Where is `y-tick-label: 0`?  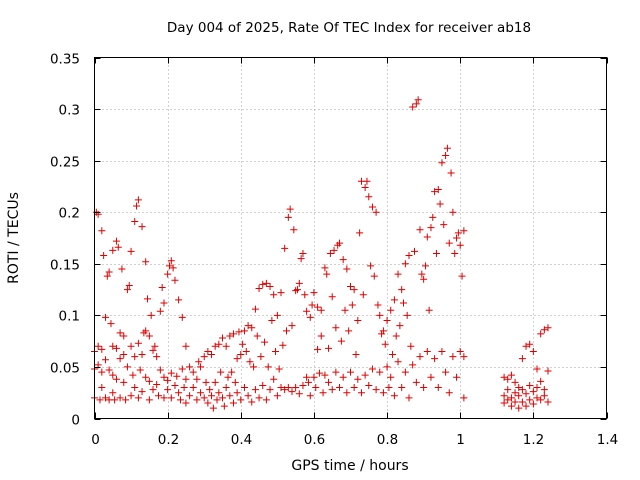
y-tick-label: 0 is located at coordinates (75, 421).